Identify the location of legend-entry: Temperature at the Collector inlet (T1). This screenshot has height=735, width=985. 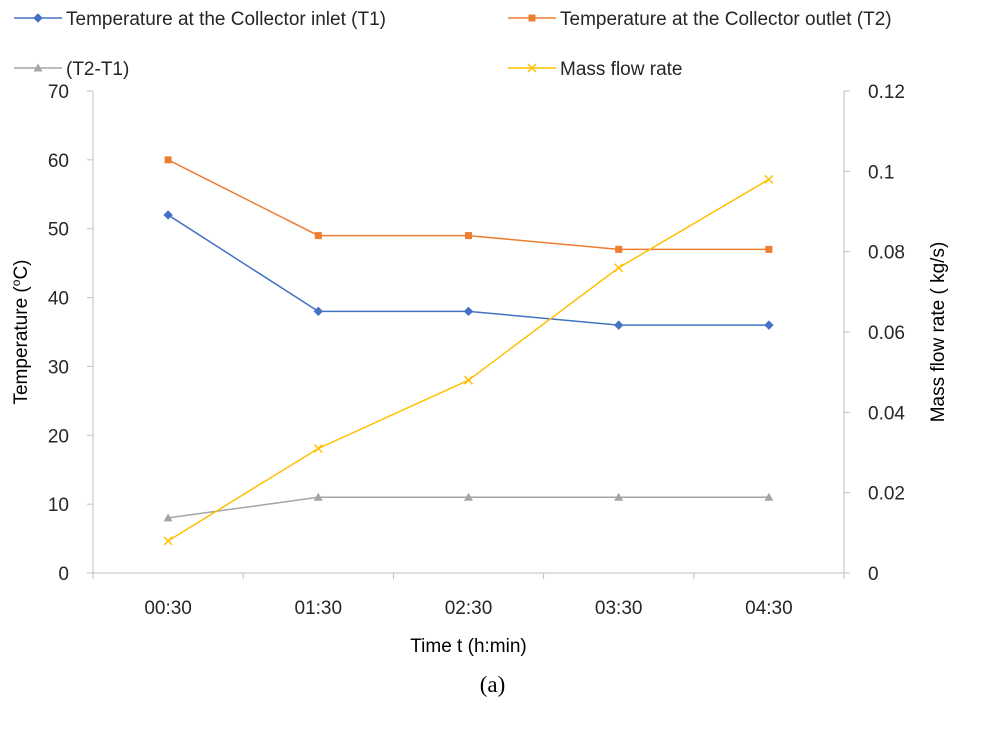
(200, 19).